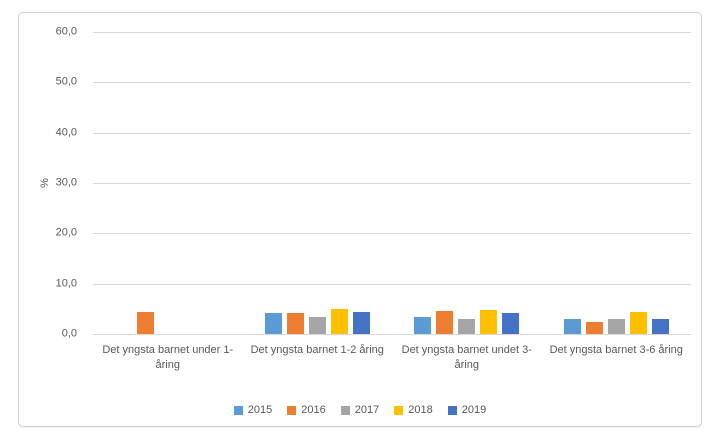 The image size is (726, 444). I want to click on legend-item-2019: 2019, so click(467, 410).